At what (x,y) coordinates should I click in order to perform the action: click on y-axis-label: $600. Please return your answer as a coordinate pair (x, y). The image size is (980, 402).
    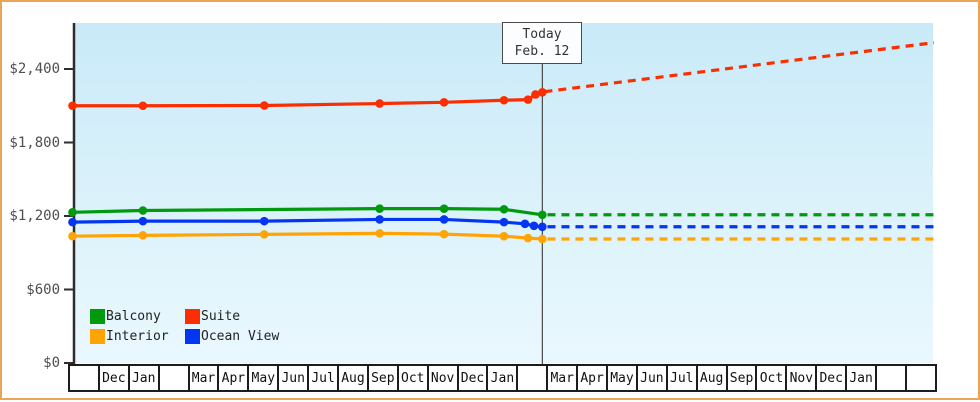
    Looking at the image, I should click on (43, 289).